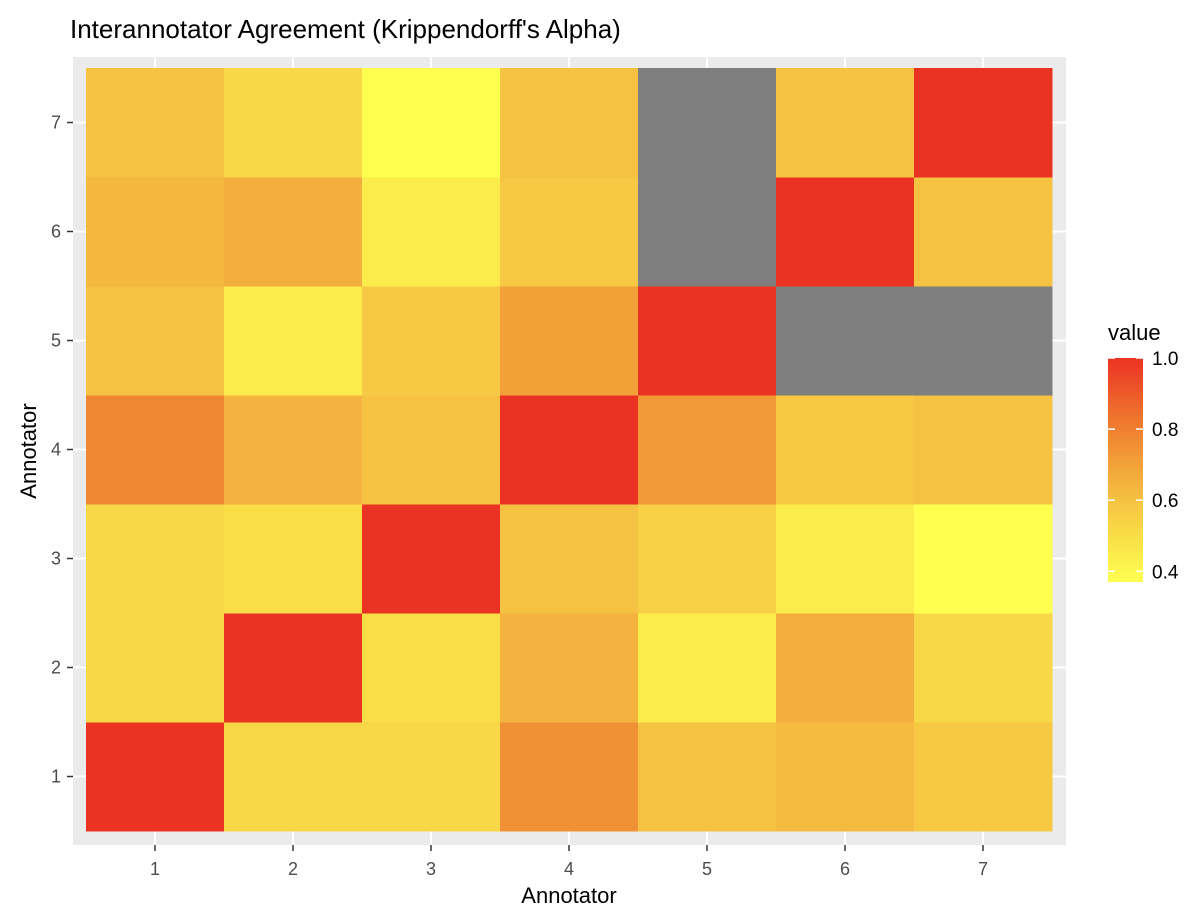 The width and height of the screenshot is (1200, 923). What do you see at coordinates (983, 869) in the screenshot?
I see `x-tick-label: 7` at bounding box center [983, 869].